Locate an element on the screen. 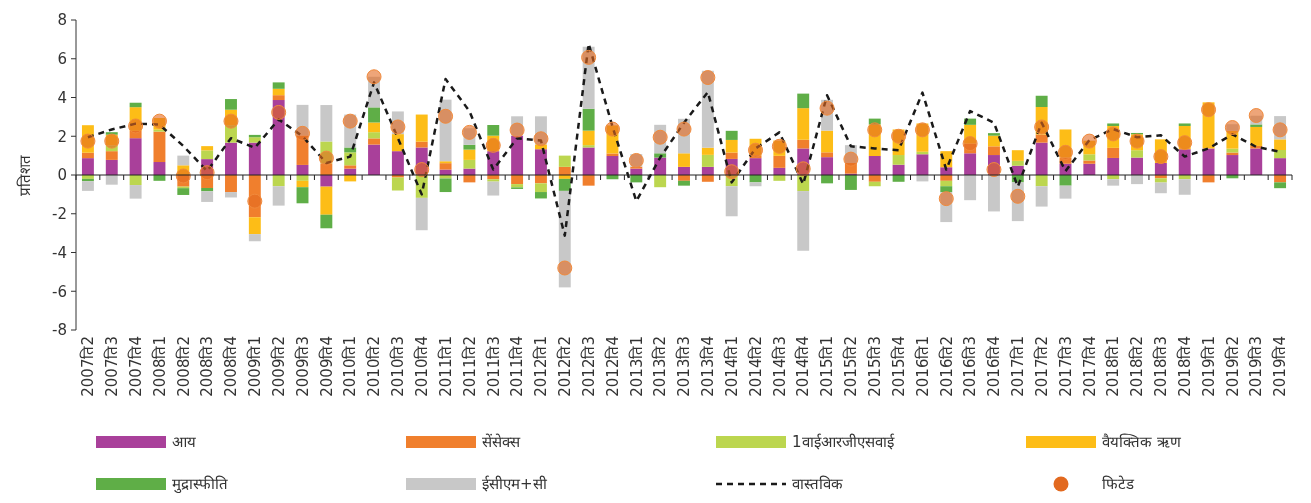 This screenshot has width=1311, height=503. x-tick-label: 2012ति1 is located at coordinates (541, 366).